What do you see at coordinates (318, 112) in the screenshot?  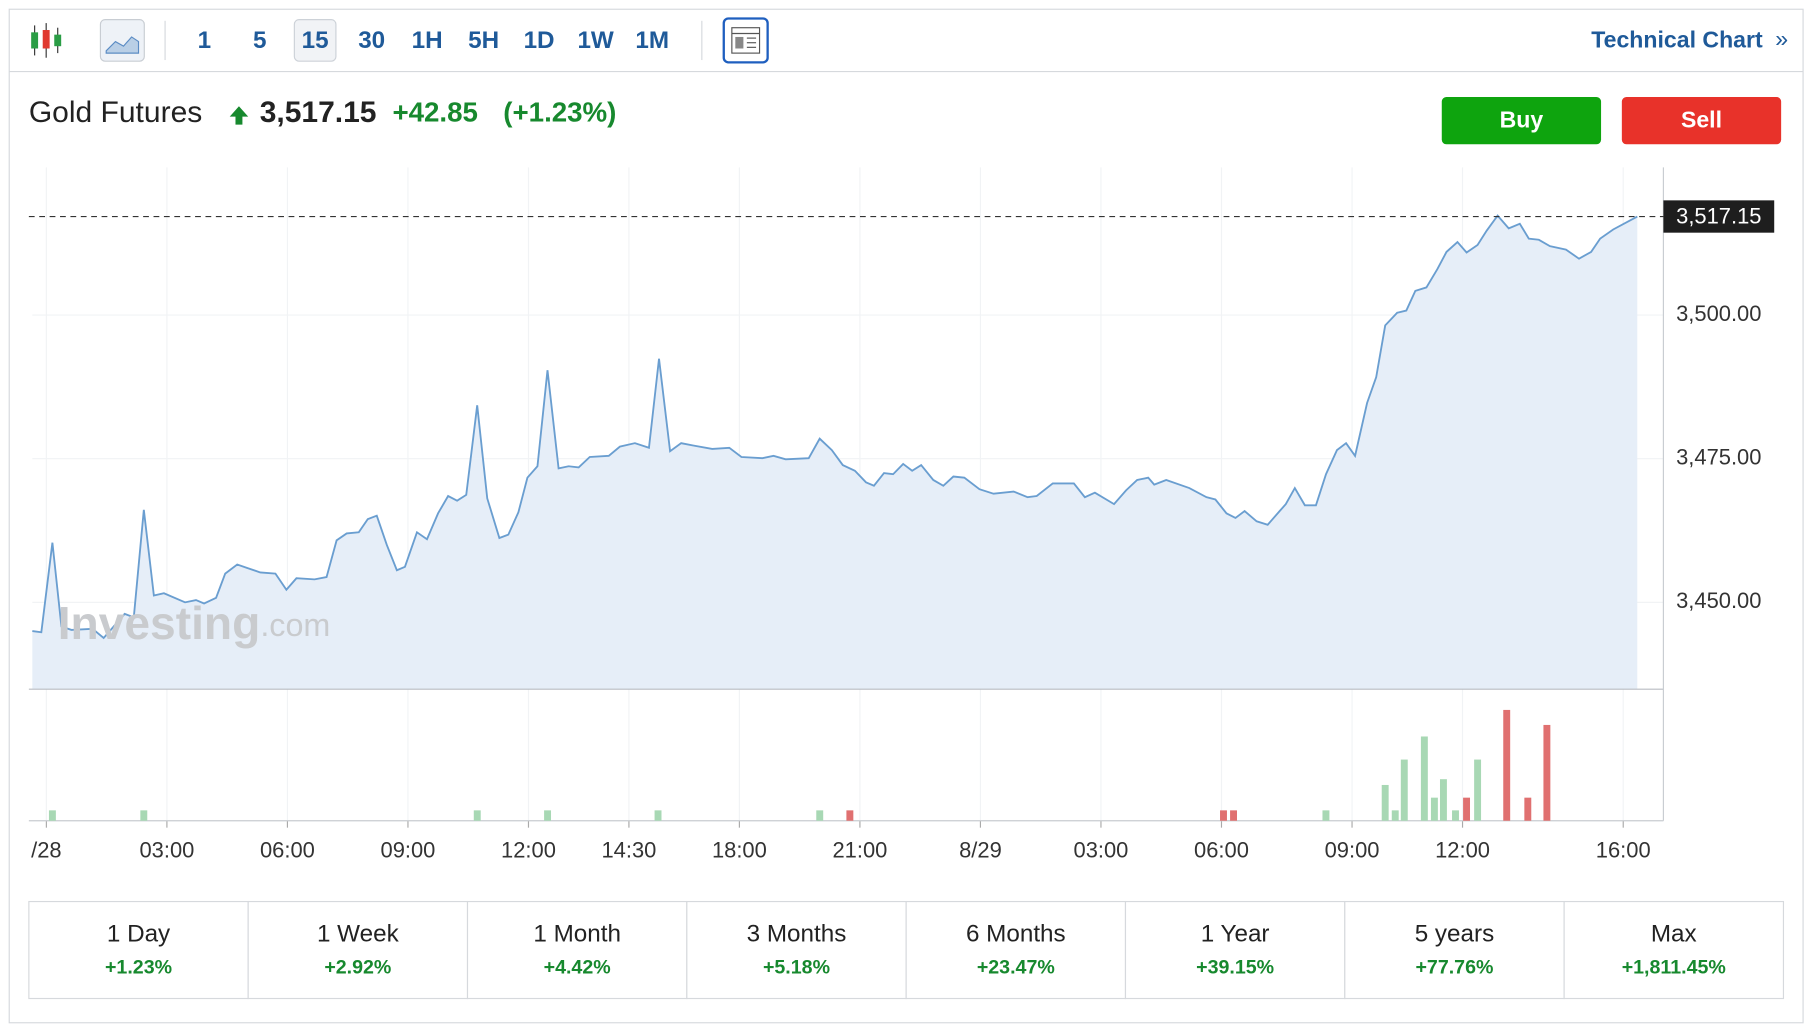 I see `last-price: 3,517.15` at bounding box center [318, 112].